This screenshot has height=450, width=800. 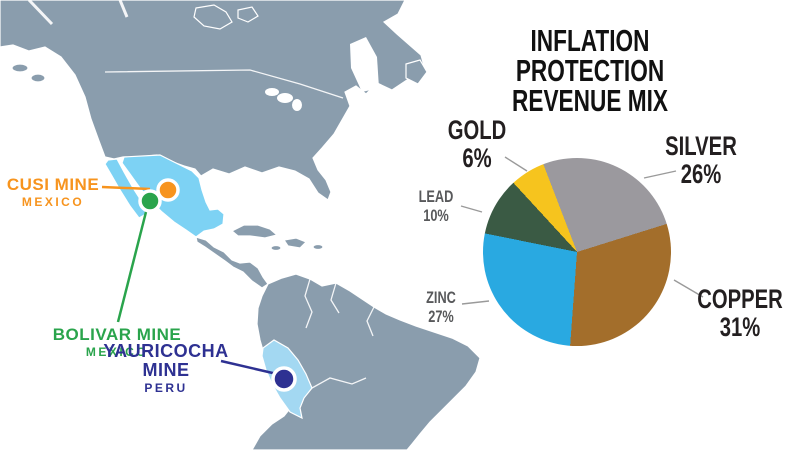 I want to click on slice-percent: 31%, so click(x=740, y=327).